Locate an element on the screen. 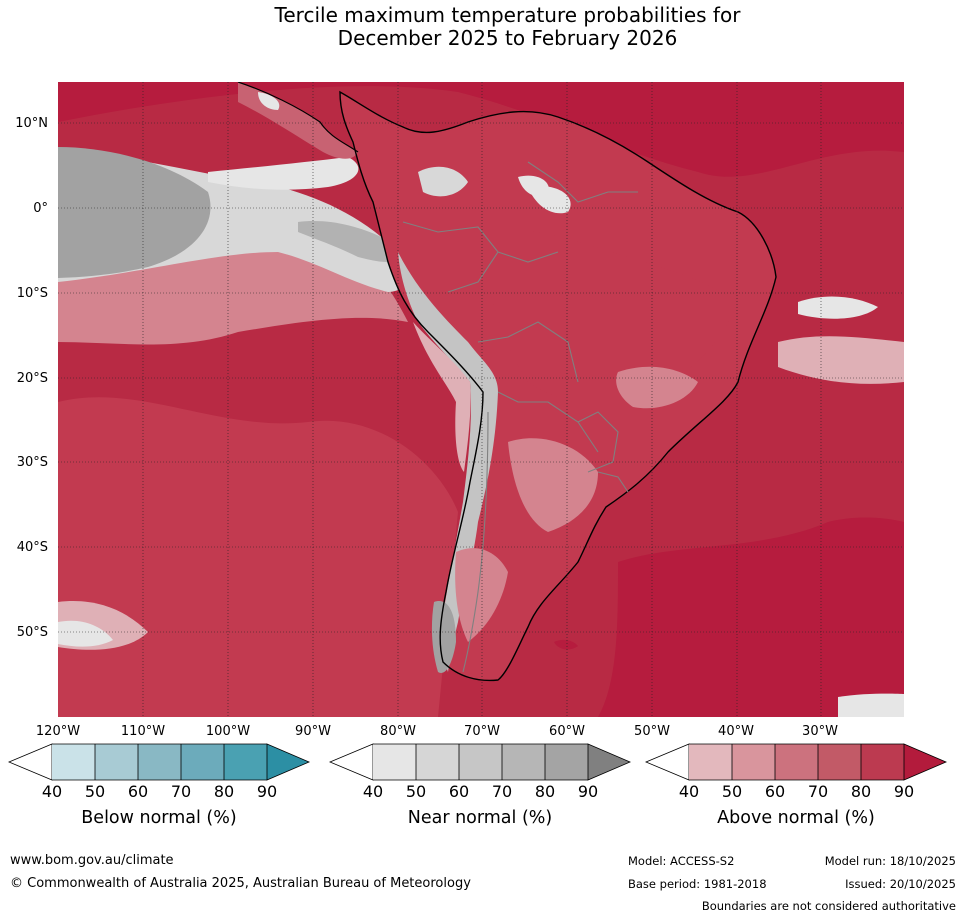 The width and height of the screenshot is (965, 919). colorbar-below-under is located at coordinates (30, 762).